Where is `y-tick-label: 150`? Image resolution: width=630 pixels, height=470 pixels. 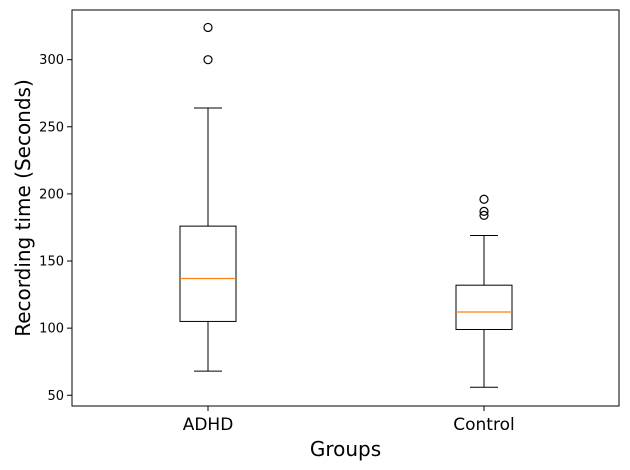 y-tick-label: 150 is located at coordinates (51, 262).